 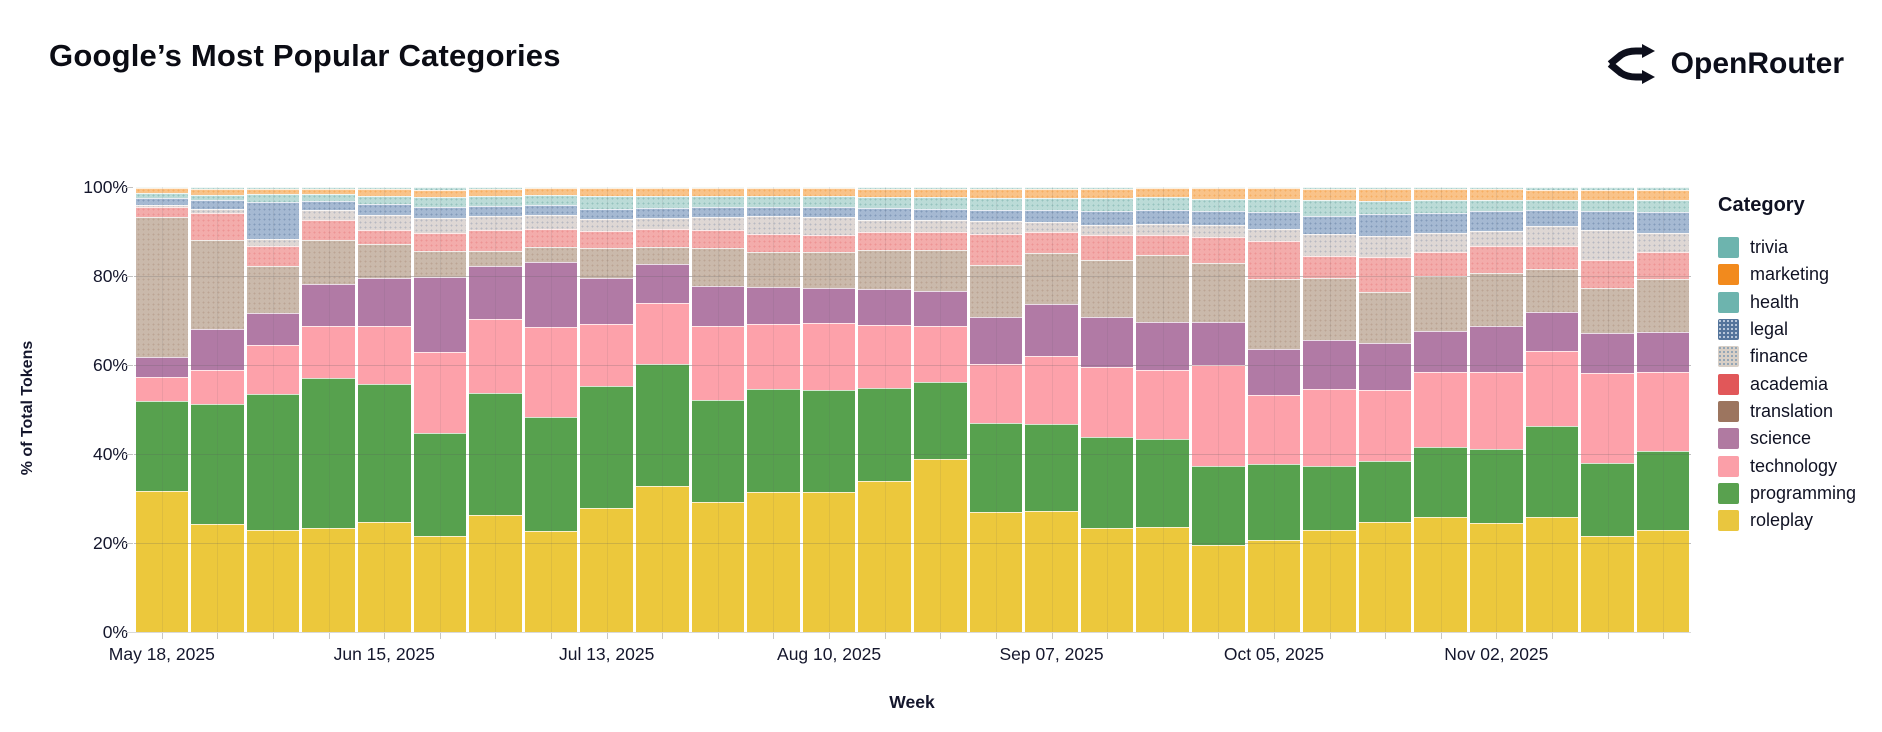 I want to click on bar-week-Oct 05, 2025, so click(x=1274, y=409).